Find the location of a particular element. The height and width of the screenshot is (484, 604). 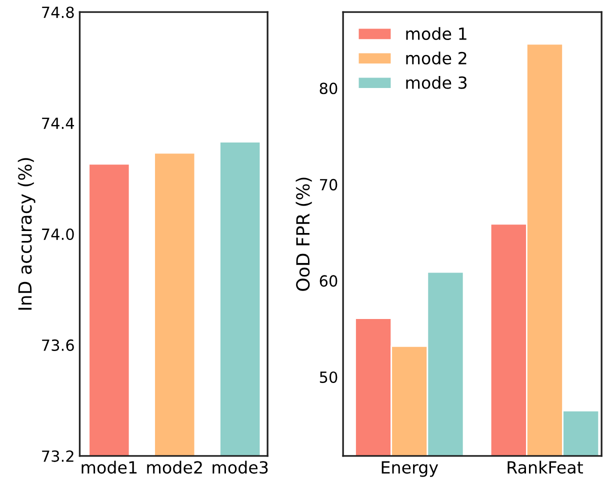

y-tick-label: 50 is located at coordinates (329, 377).